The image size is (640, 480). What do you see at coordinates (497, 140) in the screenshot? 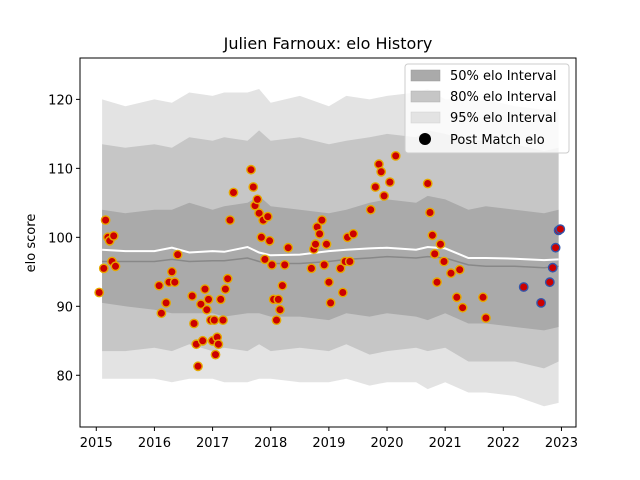
I see `legend-label-points: Post Match elo` at bounding box center [497, 140].